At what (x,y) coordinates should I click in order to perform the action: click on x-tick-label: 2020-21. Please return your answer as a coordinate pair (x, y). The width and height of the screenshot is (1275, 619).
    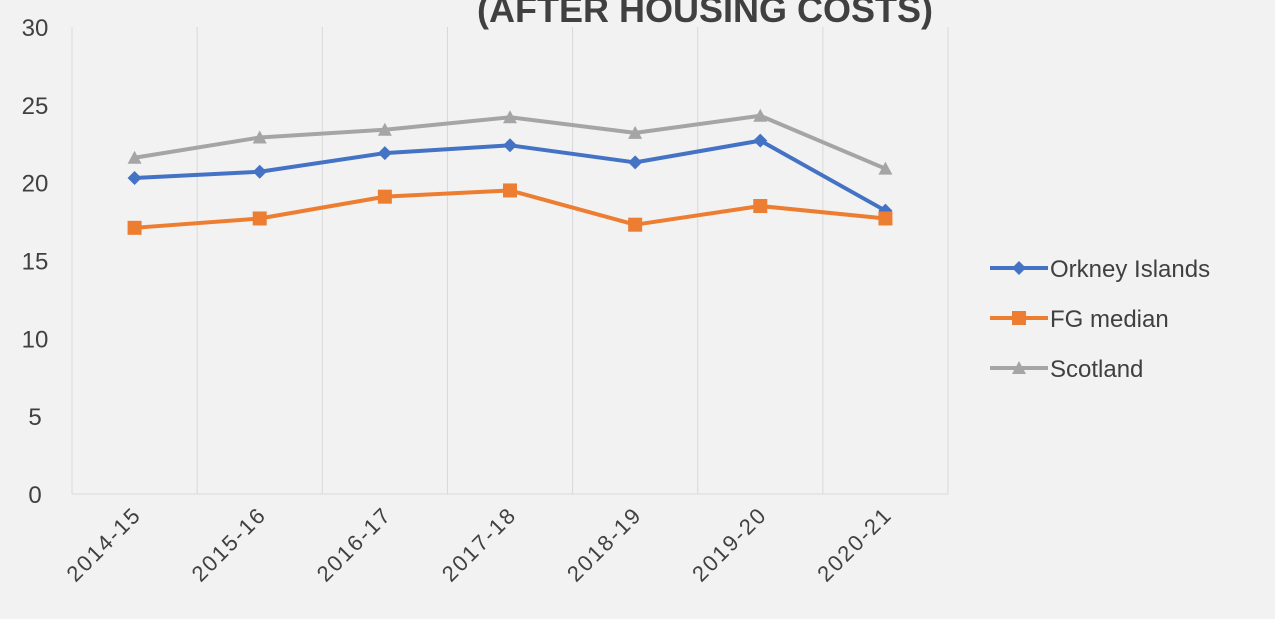
    Looking at the image, I should click on (854, 544).